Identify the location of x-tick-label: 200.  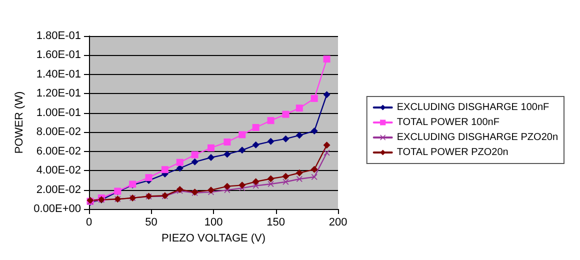
(338, 222).